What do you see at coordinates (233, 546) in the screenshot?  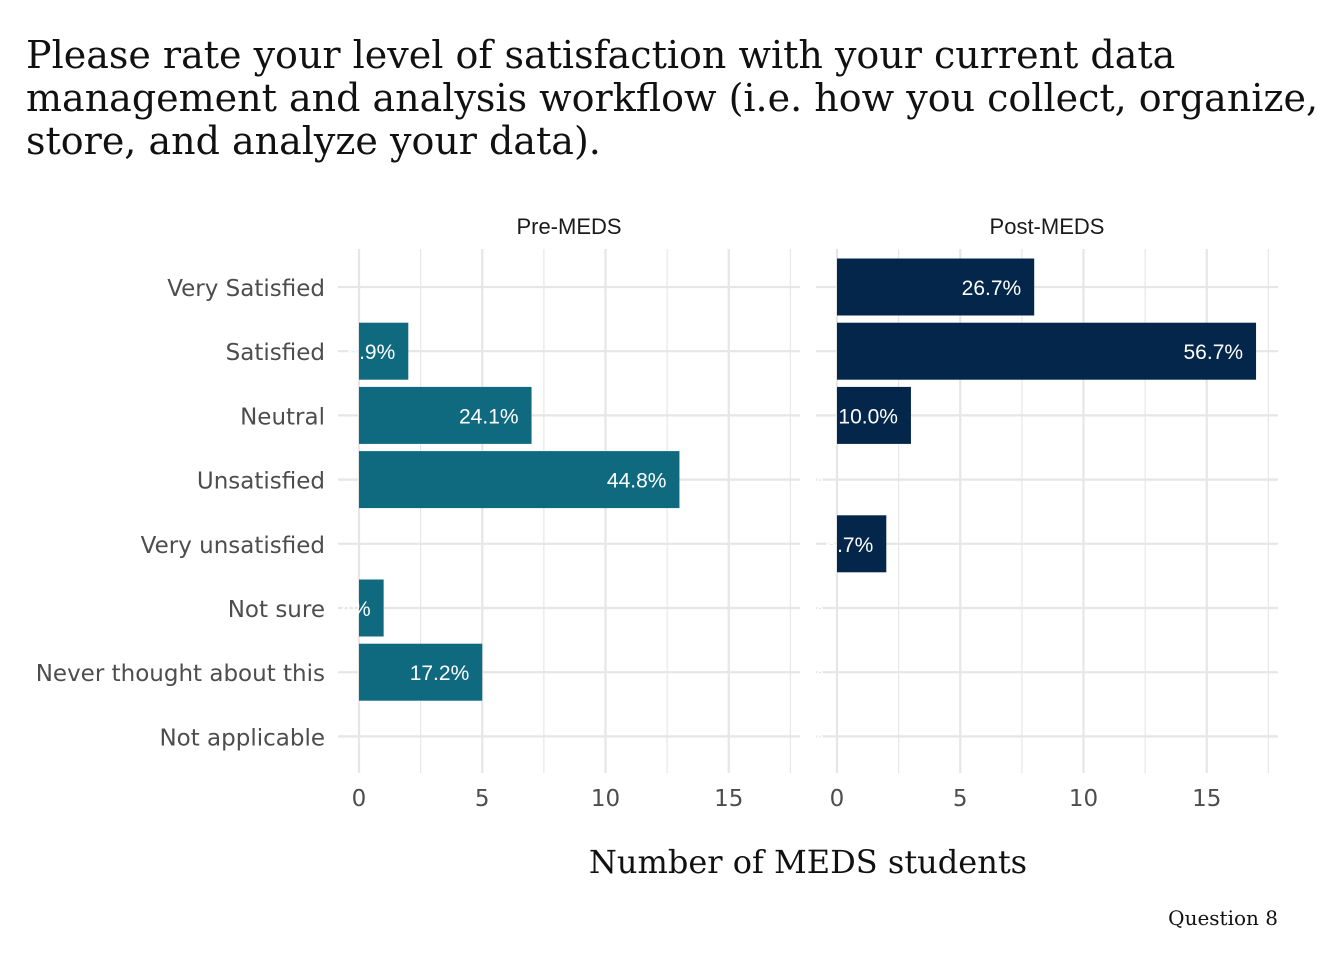 I see `category-label: Very unsatisfied` at bounding box center [233, 546].